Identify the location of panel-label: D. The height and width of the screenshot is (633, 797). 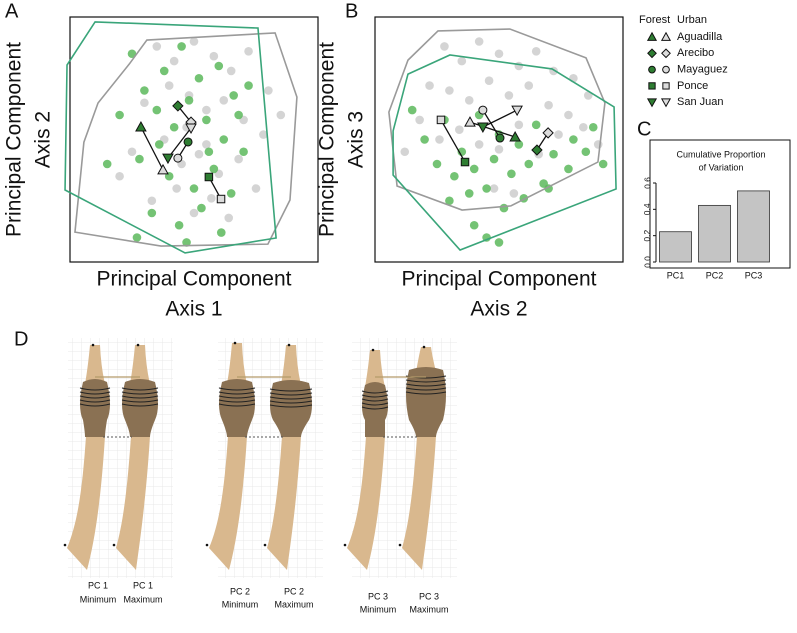
(21, 339).